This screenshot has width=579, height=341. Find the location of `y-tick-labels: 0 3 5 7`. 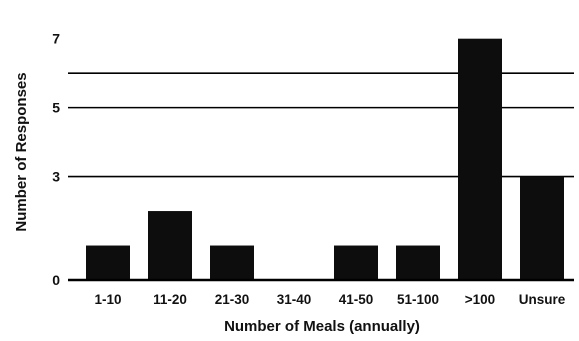

y-tick-labels: 0 3 5 7 is located at coordinates (56, 159).